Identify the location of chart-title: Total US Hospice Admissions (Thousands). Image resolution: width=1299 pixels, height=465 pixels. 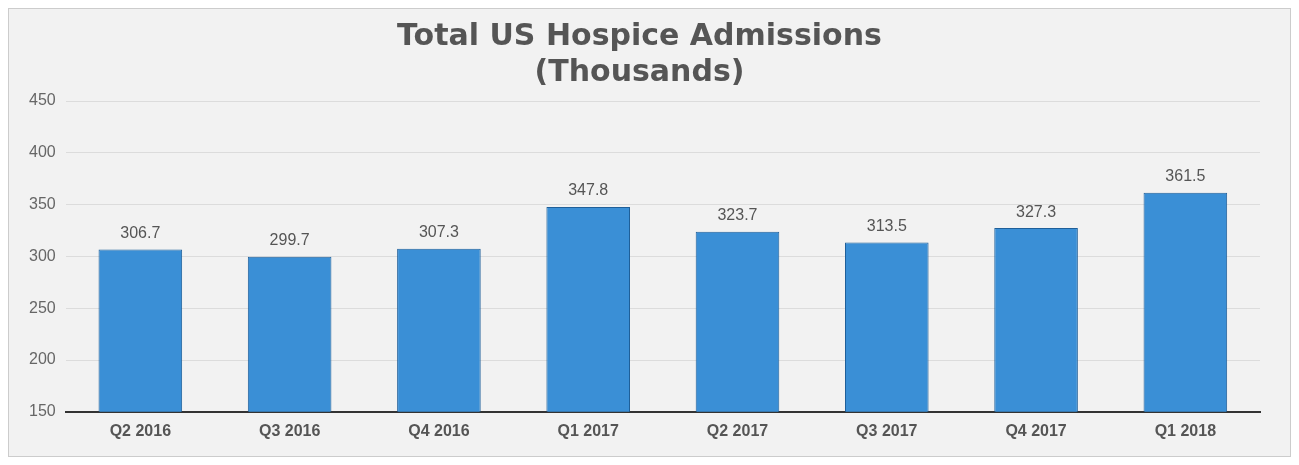
(639, 52).